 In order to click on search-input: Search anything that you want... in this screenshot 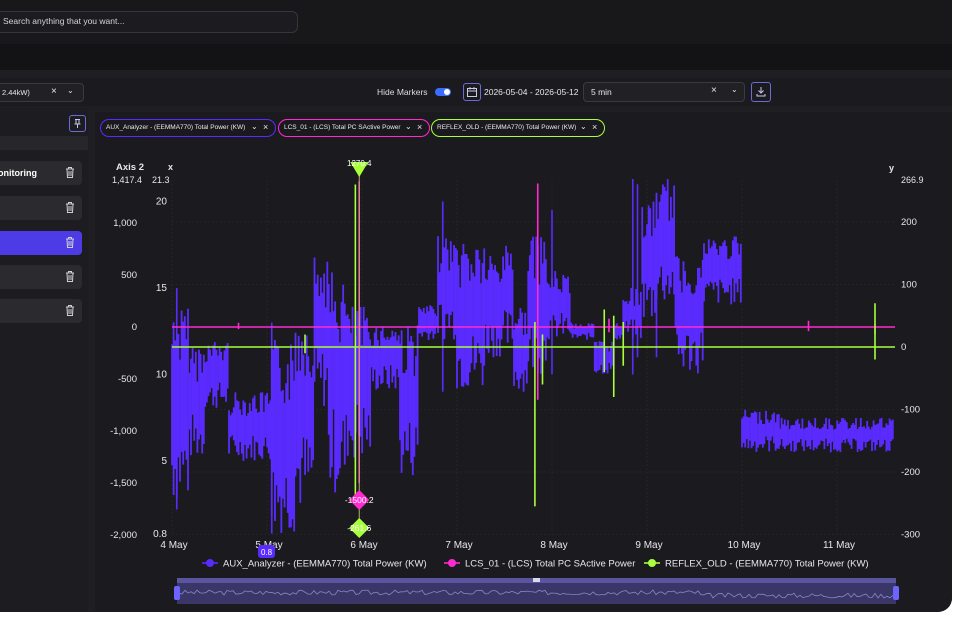, I will do `click(149, 22)`.